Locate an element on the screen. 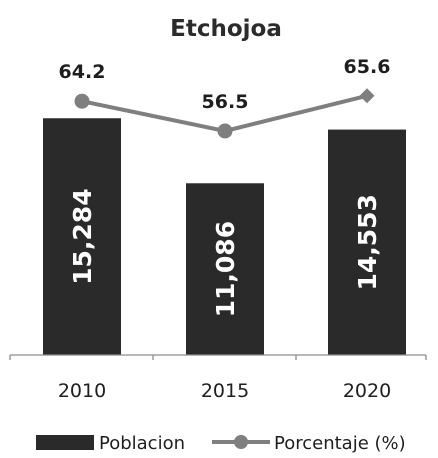  line-value-label: 64.2 is located at coordinates (82, 72).